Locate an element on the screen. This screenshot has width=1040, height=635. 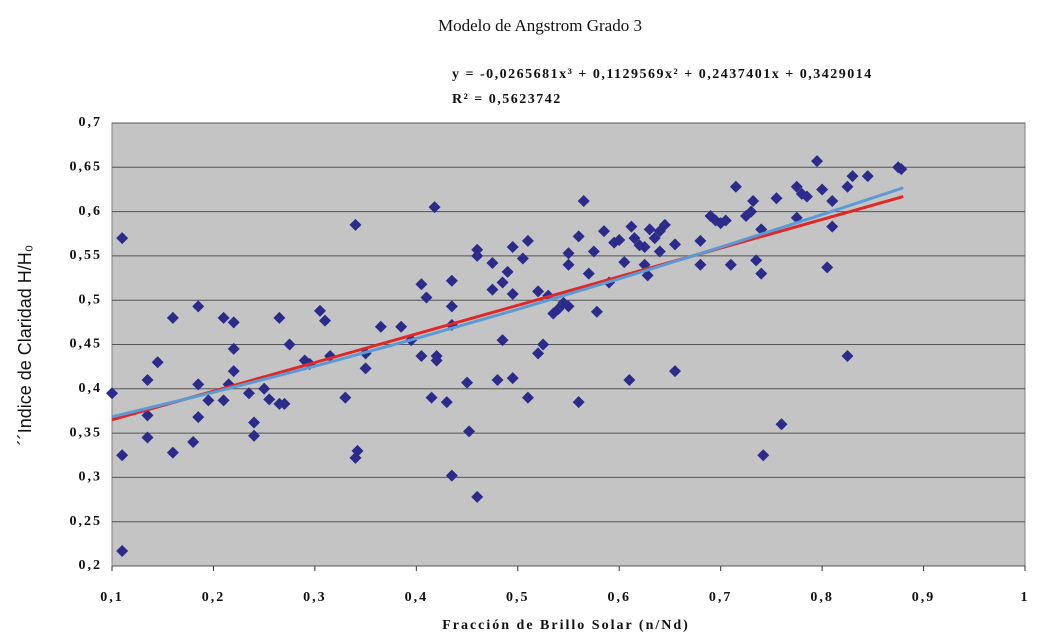
x-tick-label: 0,5 is located at coordinates (518, 597).